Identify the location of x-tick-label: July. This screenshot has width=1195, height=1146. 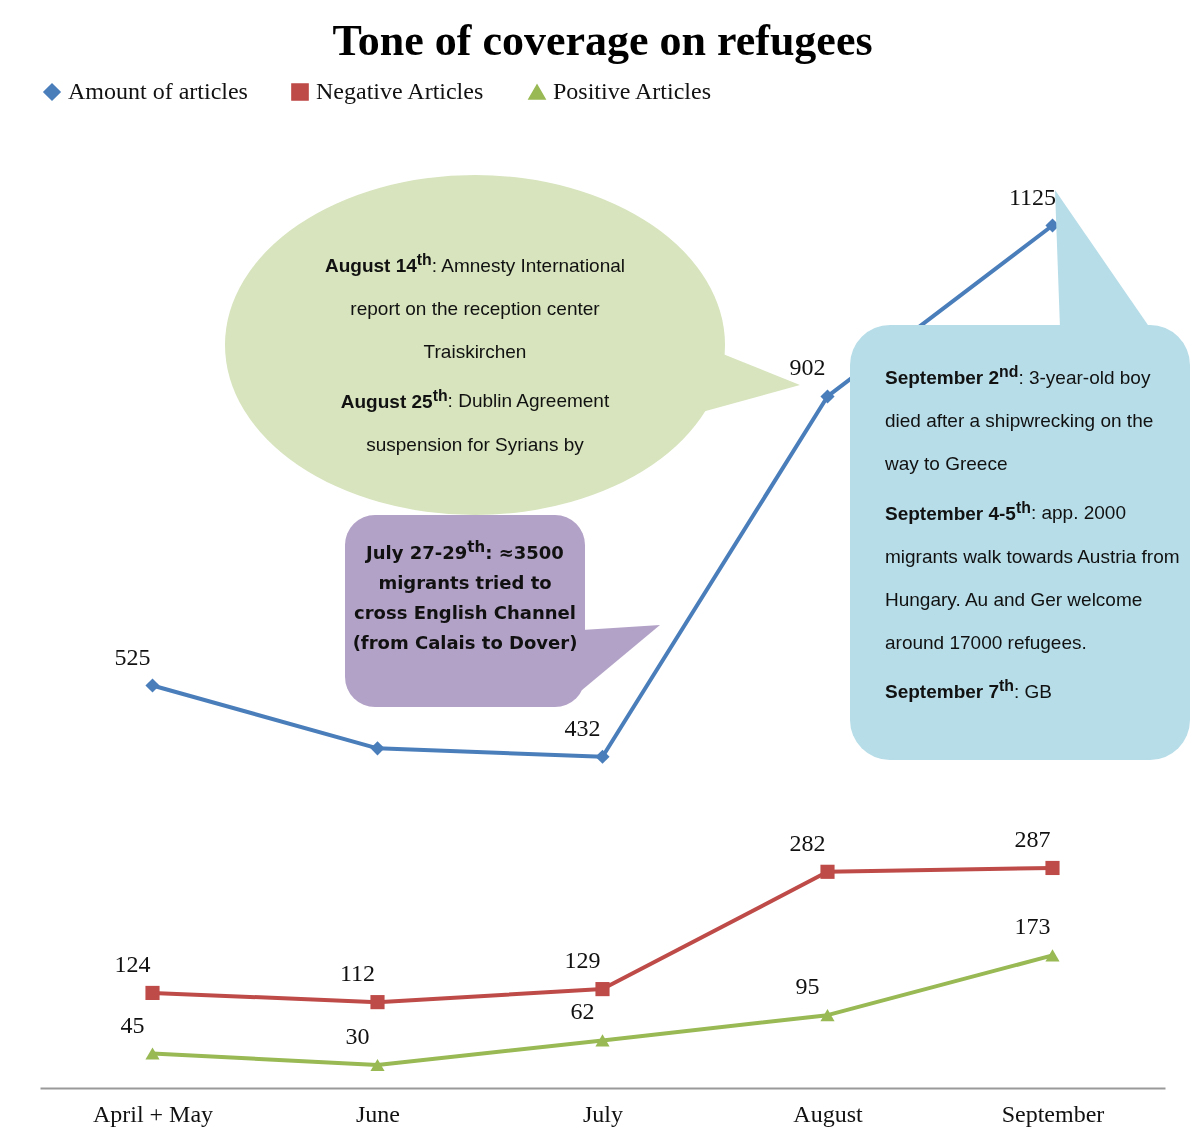
(603, 1113).